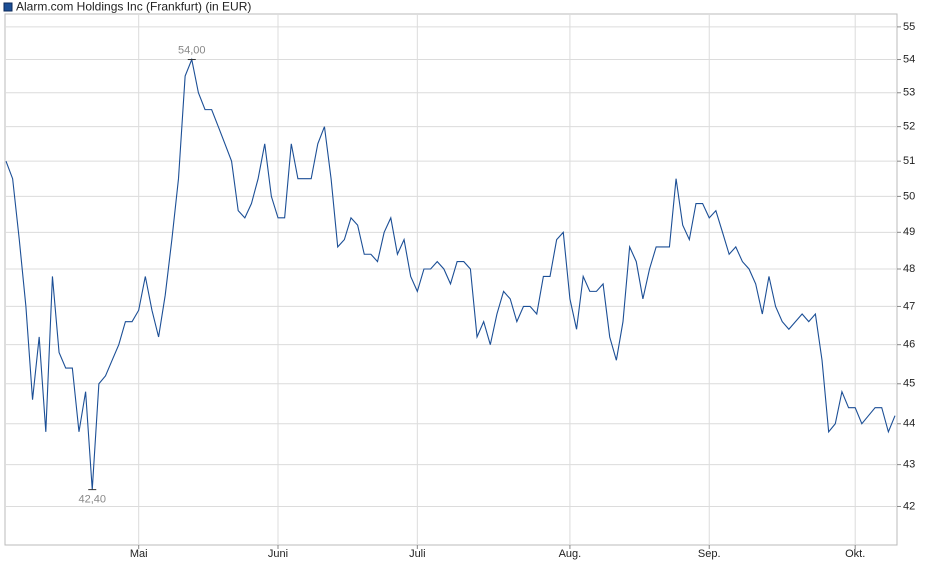  What do you see at coordinates (909, 232) in the screenshot?
I see `y-tick-label: 49` at bounding box center [909, 232].